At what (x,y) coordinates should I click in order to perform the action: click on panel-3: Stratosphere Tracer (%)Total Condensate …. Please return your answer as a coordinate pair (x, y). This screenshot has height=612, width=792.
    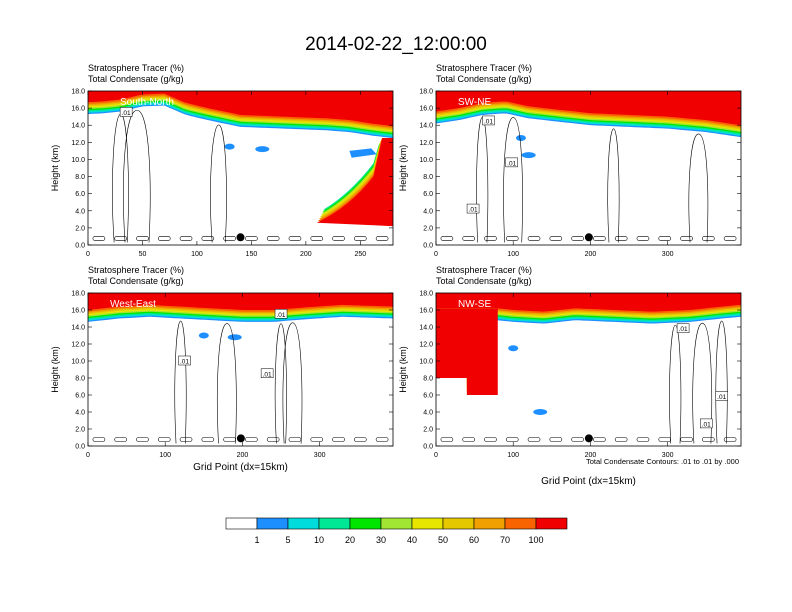
    Looking at the image, I should click on (222, 369).